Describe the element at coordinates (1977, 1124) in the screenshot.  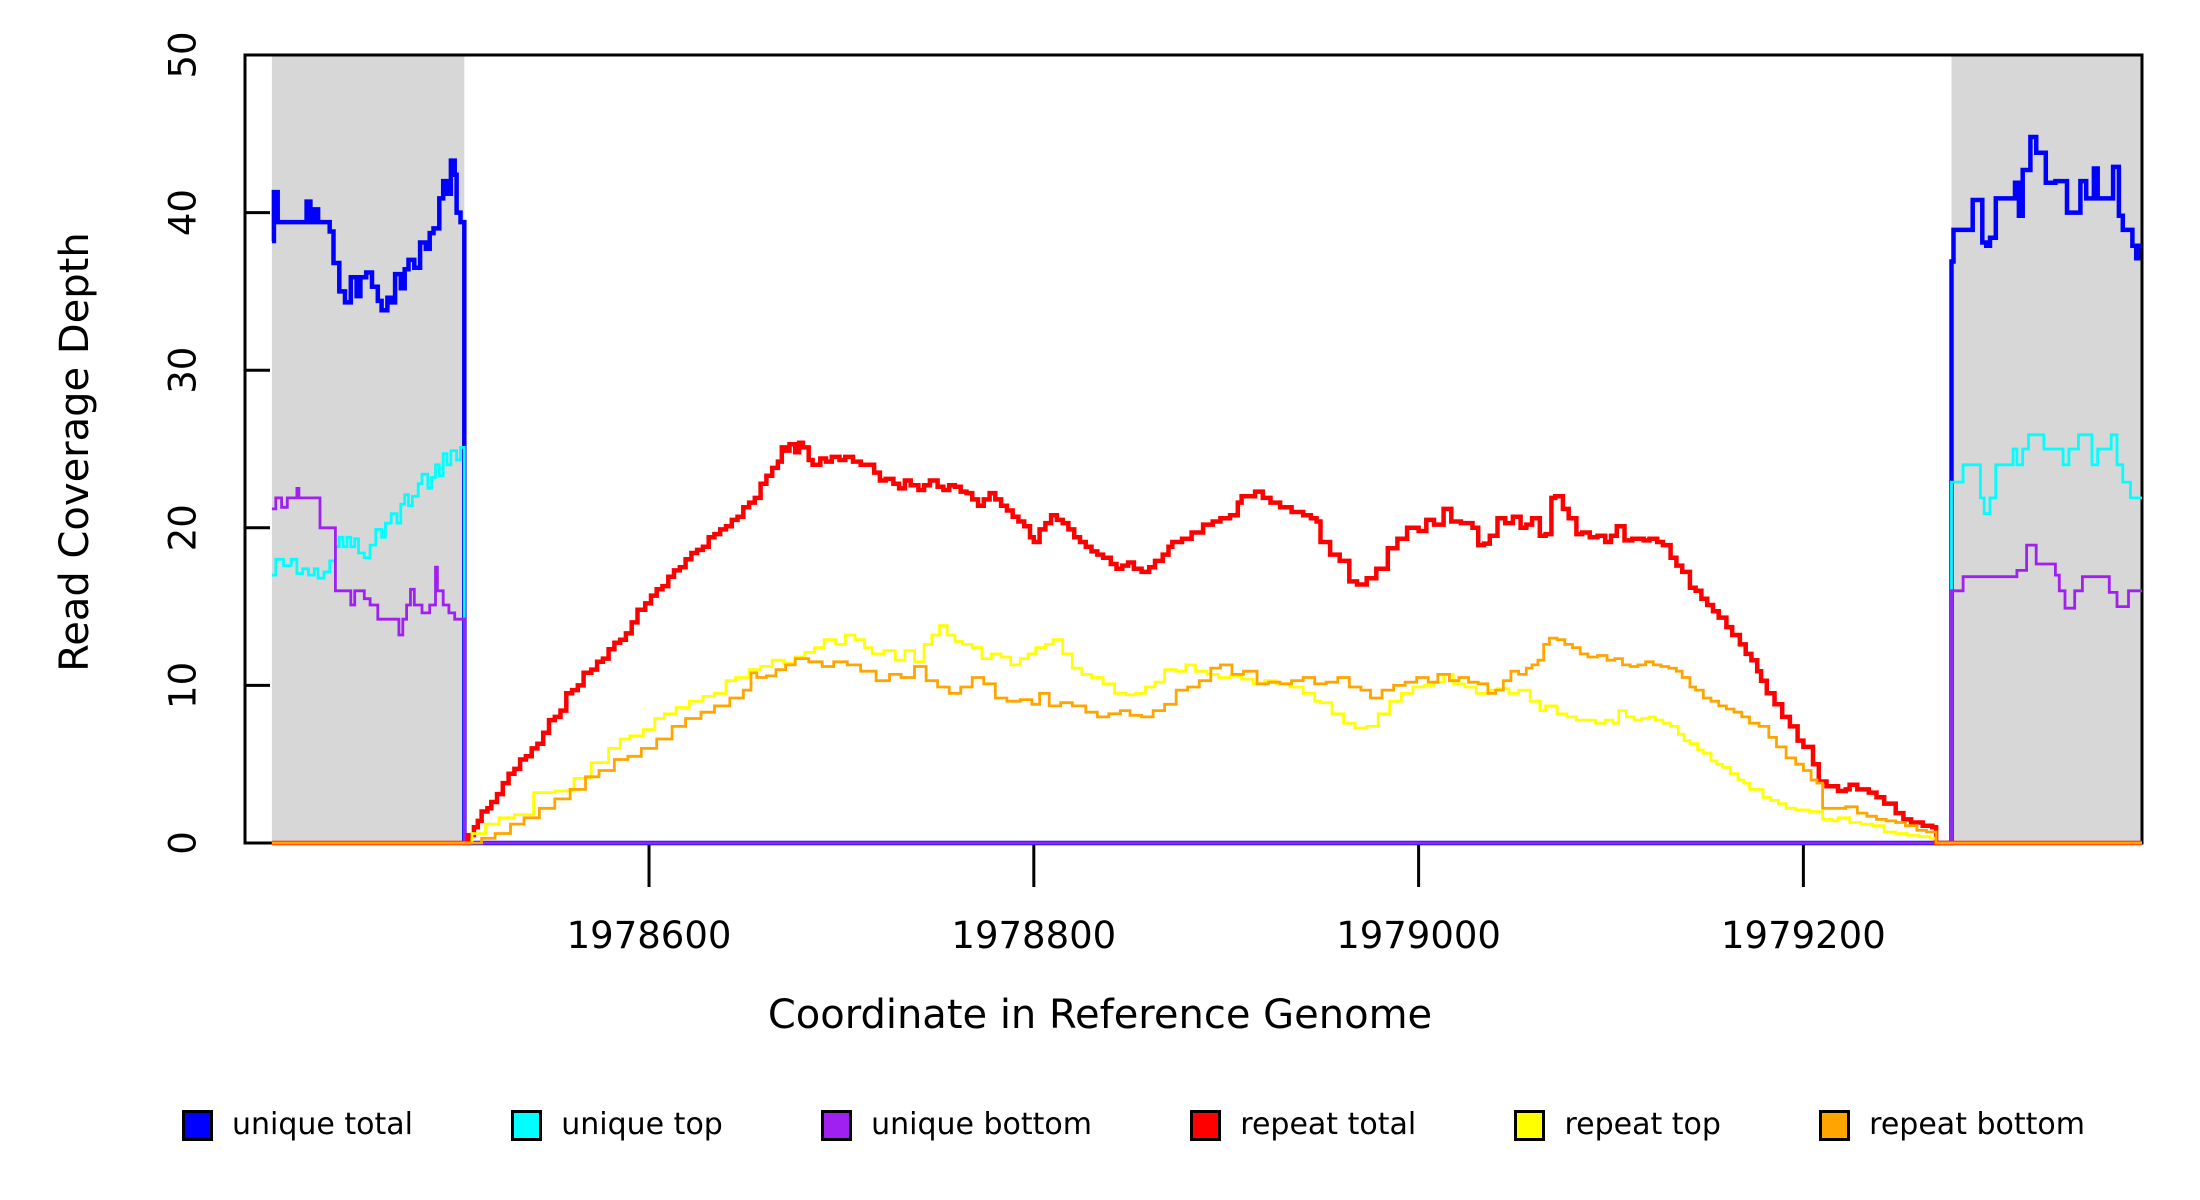
I see `legend-label: repeat bottom` at that location.